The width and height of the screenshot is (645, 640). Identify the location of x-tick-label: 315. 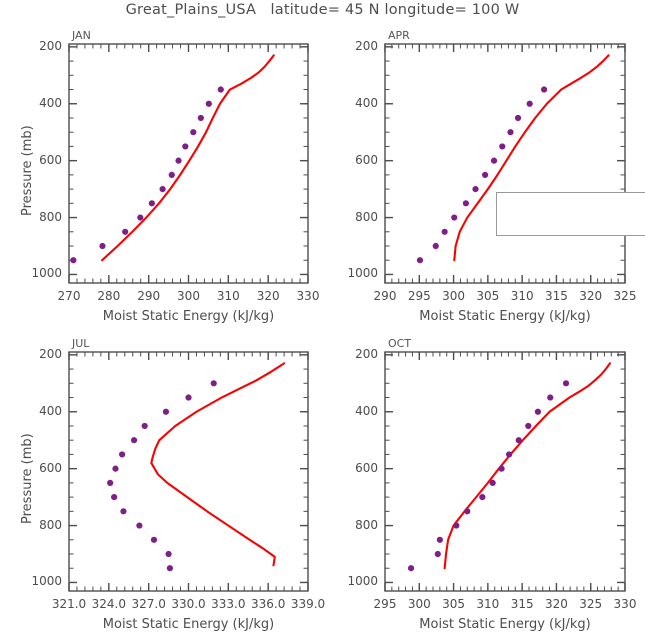
(522, 604).